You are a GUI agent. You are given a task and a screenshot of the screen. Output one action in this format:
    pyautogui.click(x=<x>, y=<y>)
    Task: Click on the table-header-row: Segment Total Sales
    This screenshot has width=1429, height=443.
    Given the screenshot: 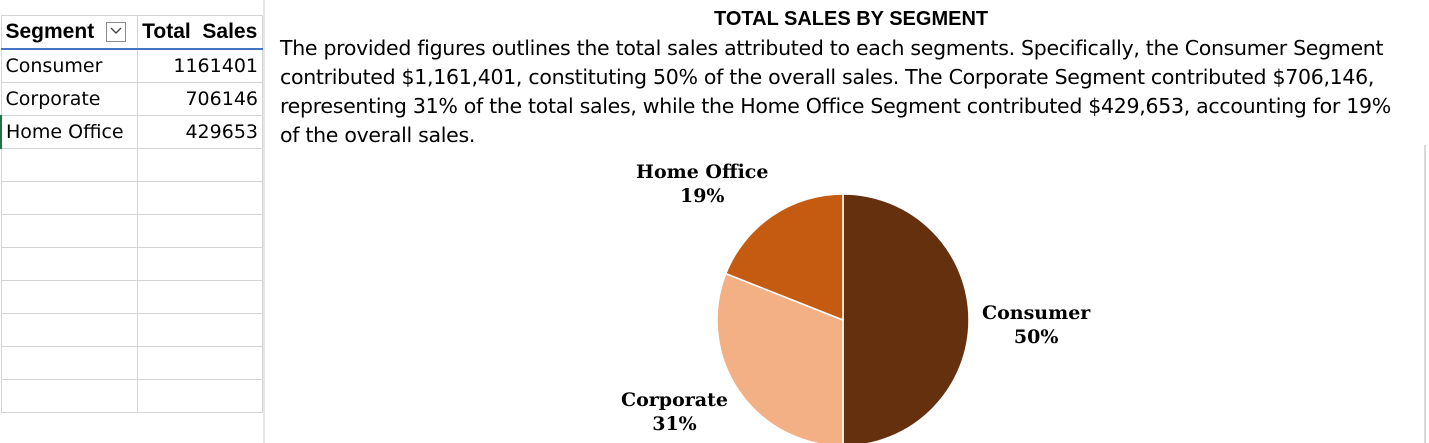 What is the action you would take?
    pyautogui.click(x=131, y=32)
    